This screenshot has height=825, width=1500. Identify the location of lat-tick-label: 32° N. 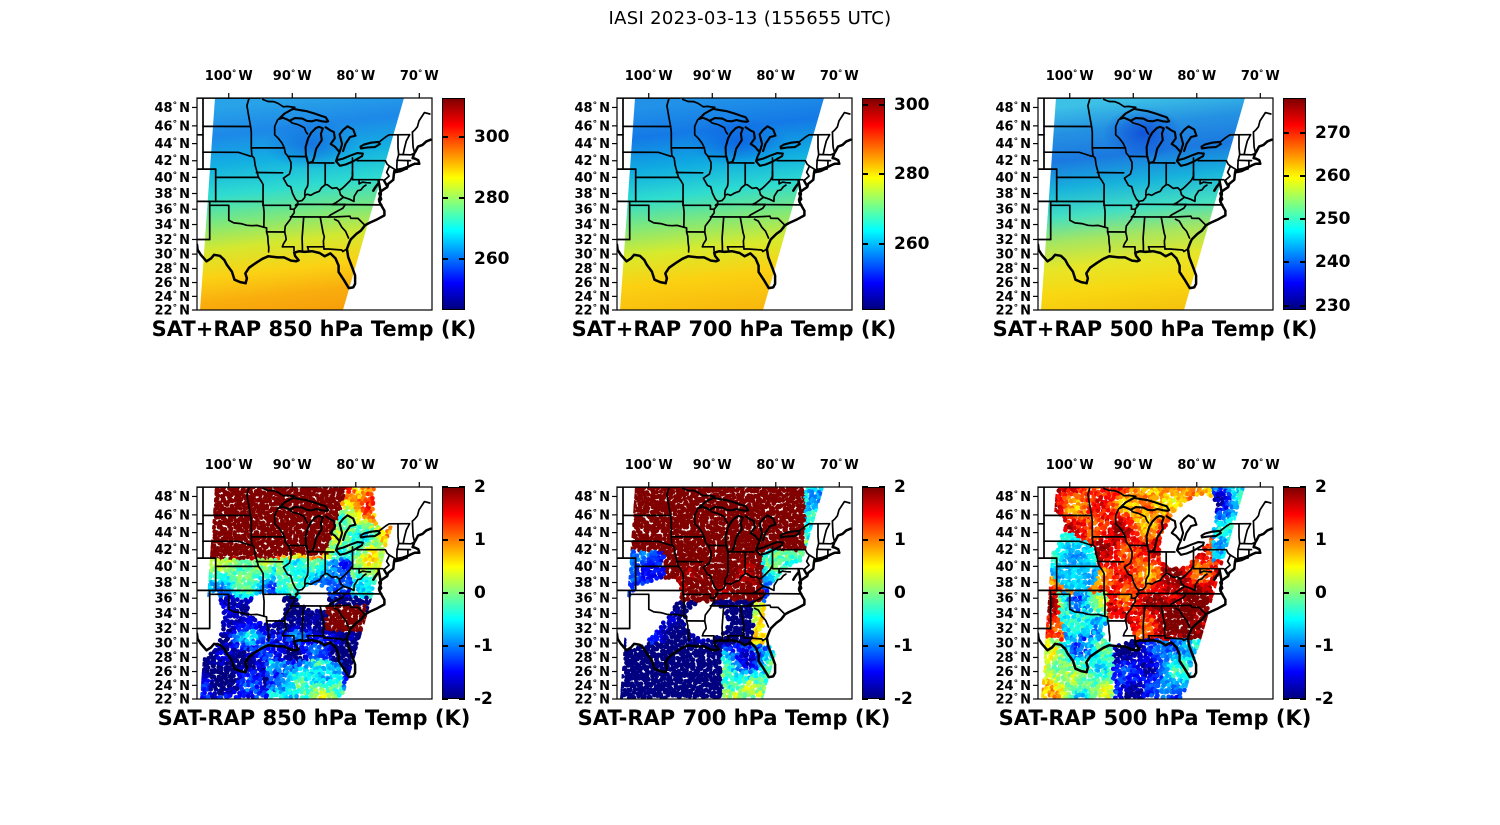
(592, 629).